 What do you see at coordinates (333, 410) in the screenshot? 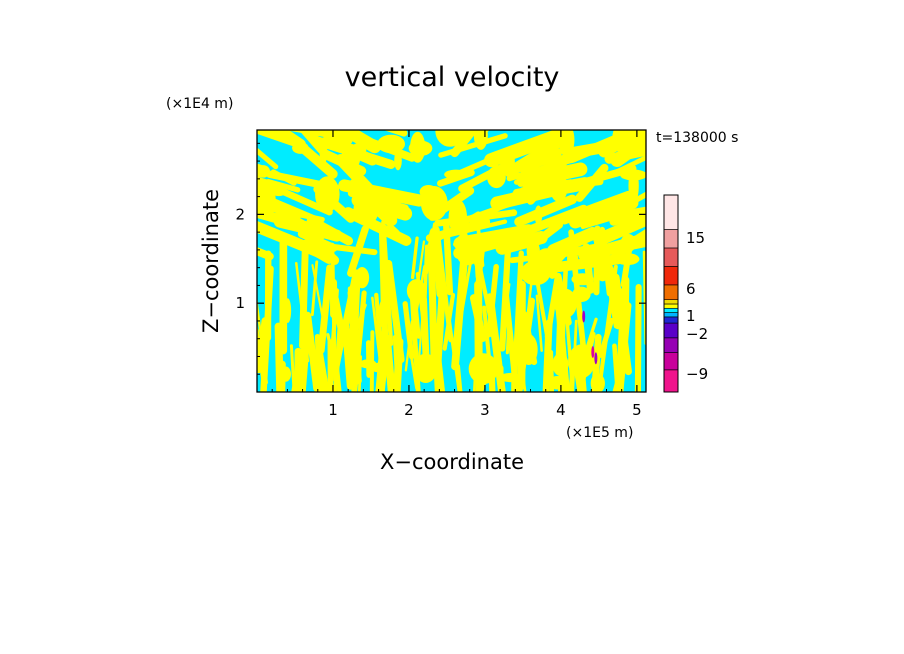
I see `x-tick-label: 1` at bounding box center [333, 410].